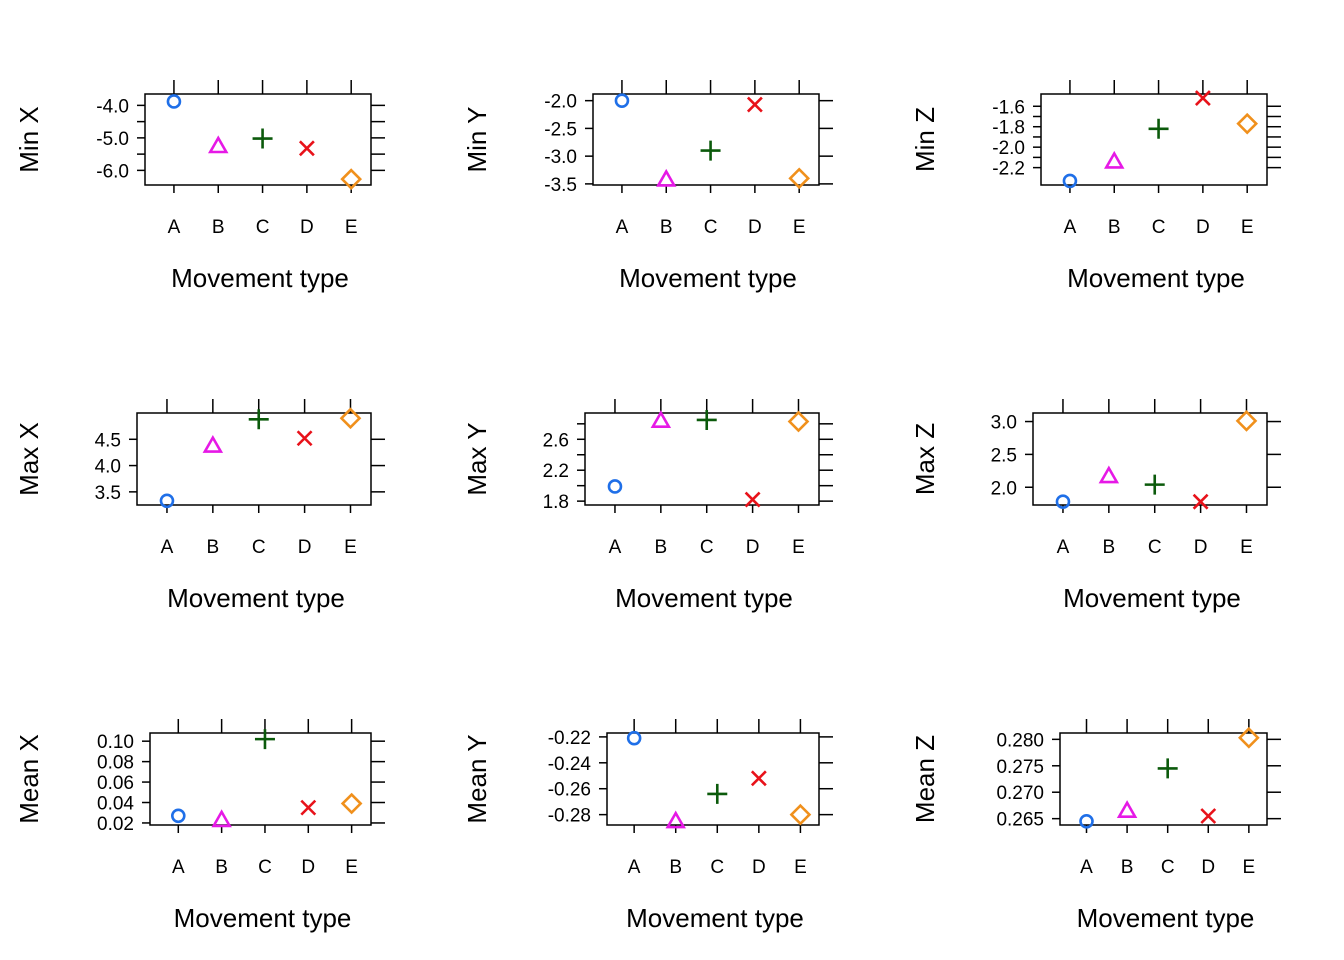 The image size is (1344, 960). Describe the element at coordinates (112, 171) in the screenshot. I see `y-tick-label: -6.0` at that location.